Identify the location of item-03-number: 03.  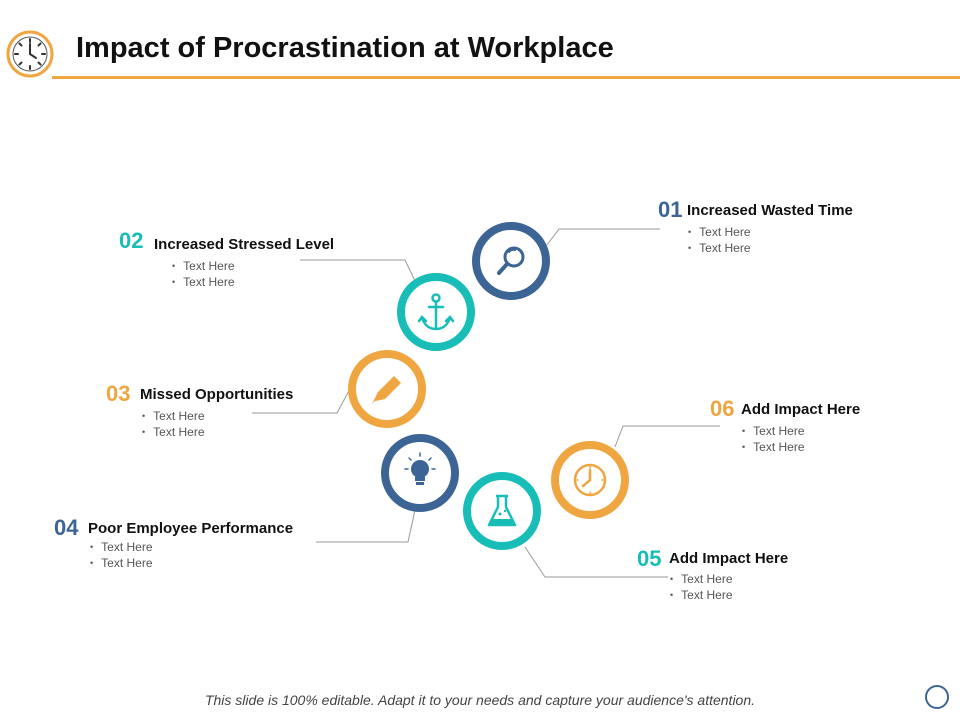
(118, 393).